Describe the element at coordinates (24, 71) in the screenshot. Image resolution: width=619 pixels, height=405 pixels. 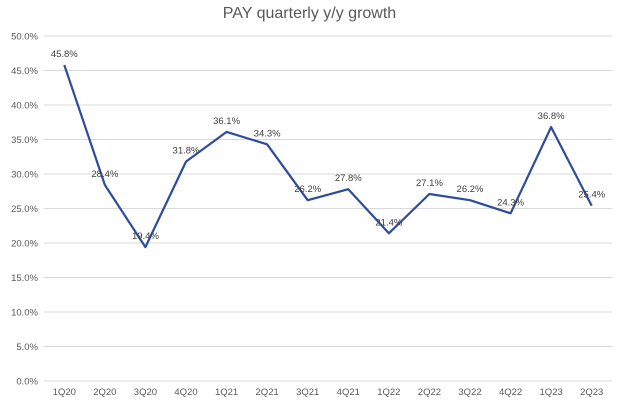
I see `y-tick-label: 45.0%` at that location.